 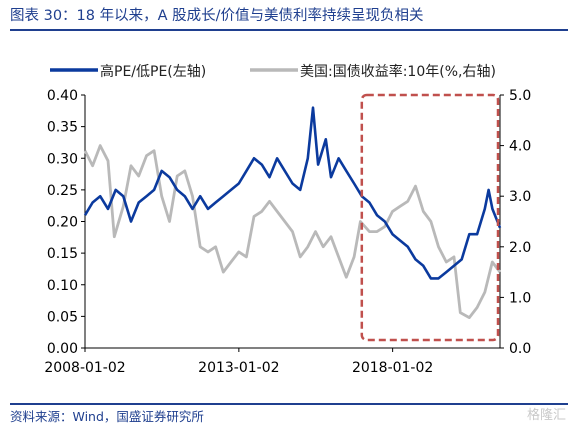 What do you see at coordinates (520, 298) in the screenshot?
I see `y-right-tick-label: 1.0` at bounding box center [520, 298].